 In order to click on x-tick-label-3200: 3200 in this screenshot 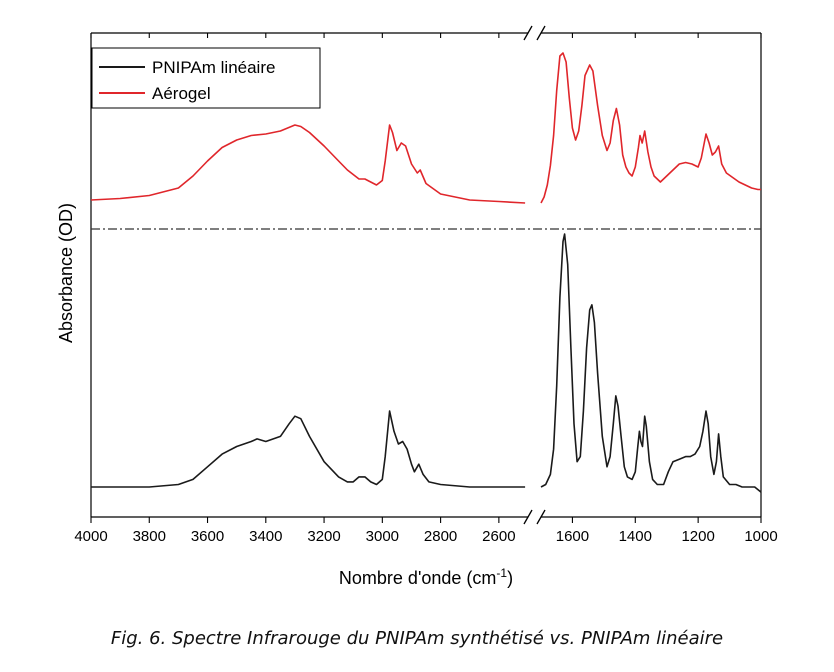, I will do `click(323, 536)`.